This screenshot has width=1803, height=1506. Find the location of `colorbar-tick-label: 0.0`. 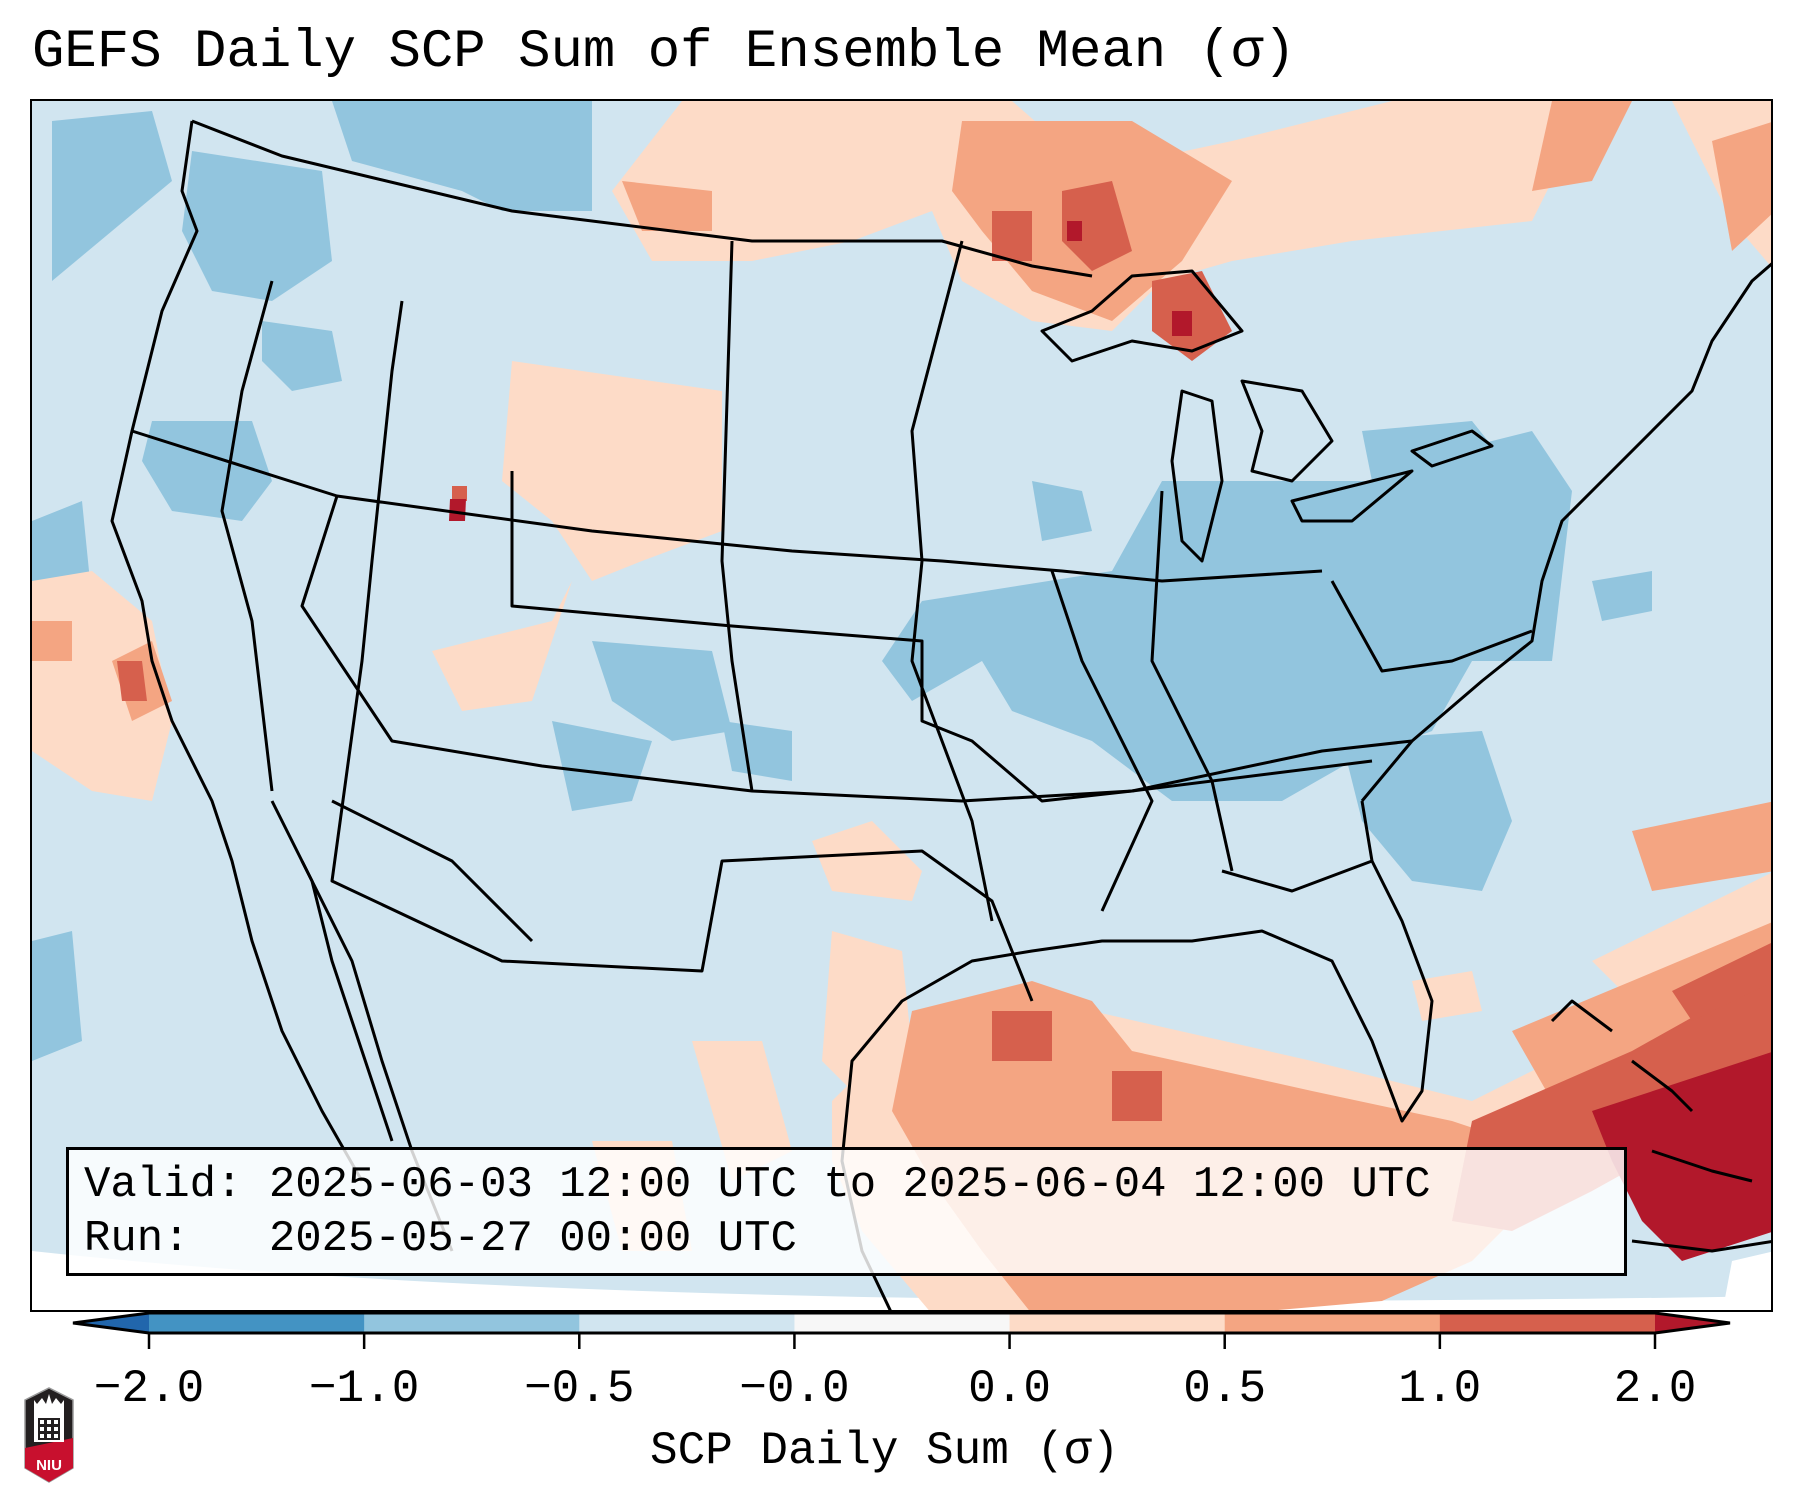

colorbar-tick-label: 0.0 is located at coordinates (1009, 1389).